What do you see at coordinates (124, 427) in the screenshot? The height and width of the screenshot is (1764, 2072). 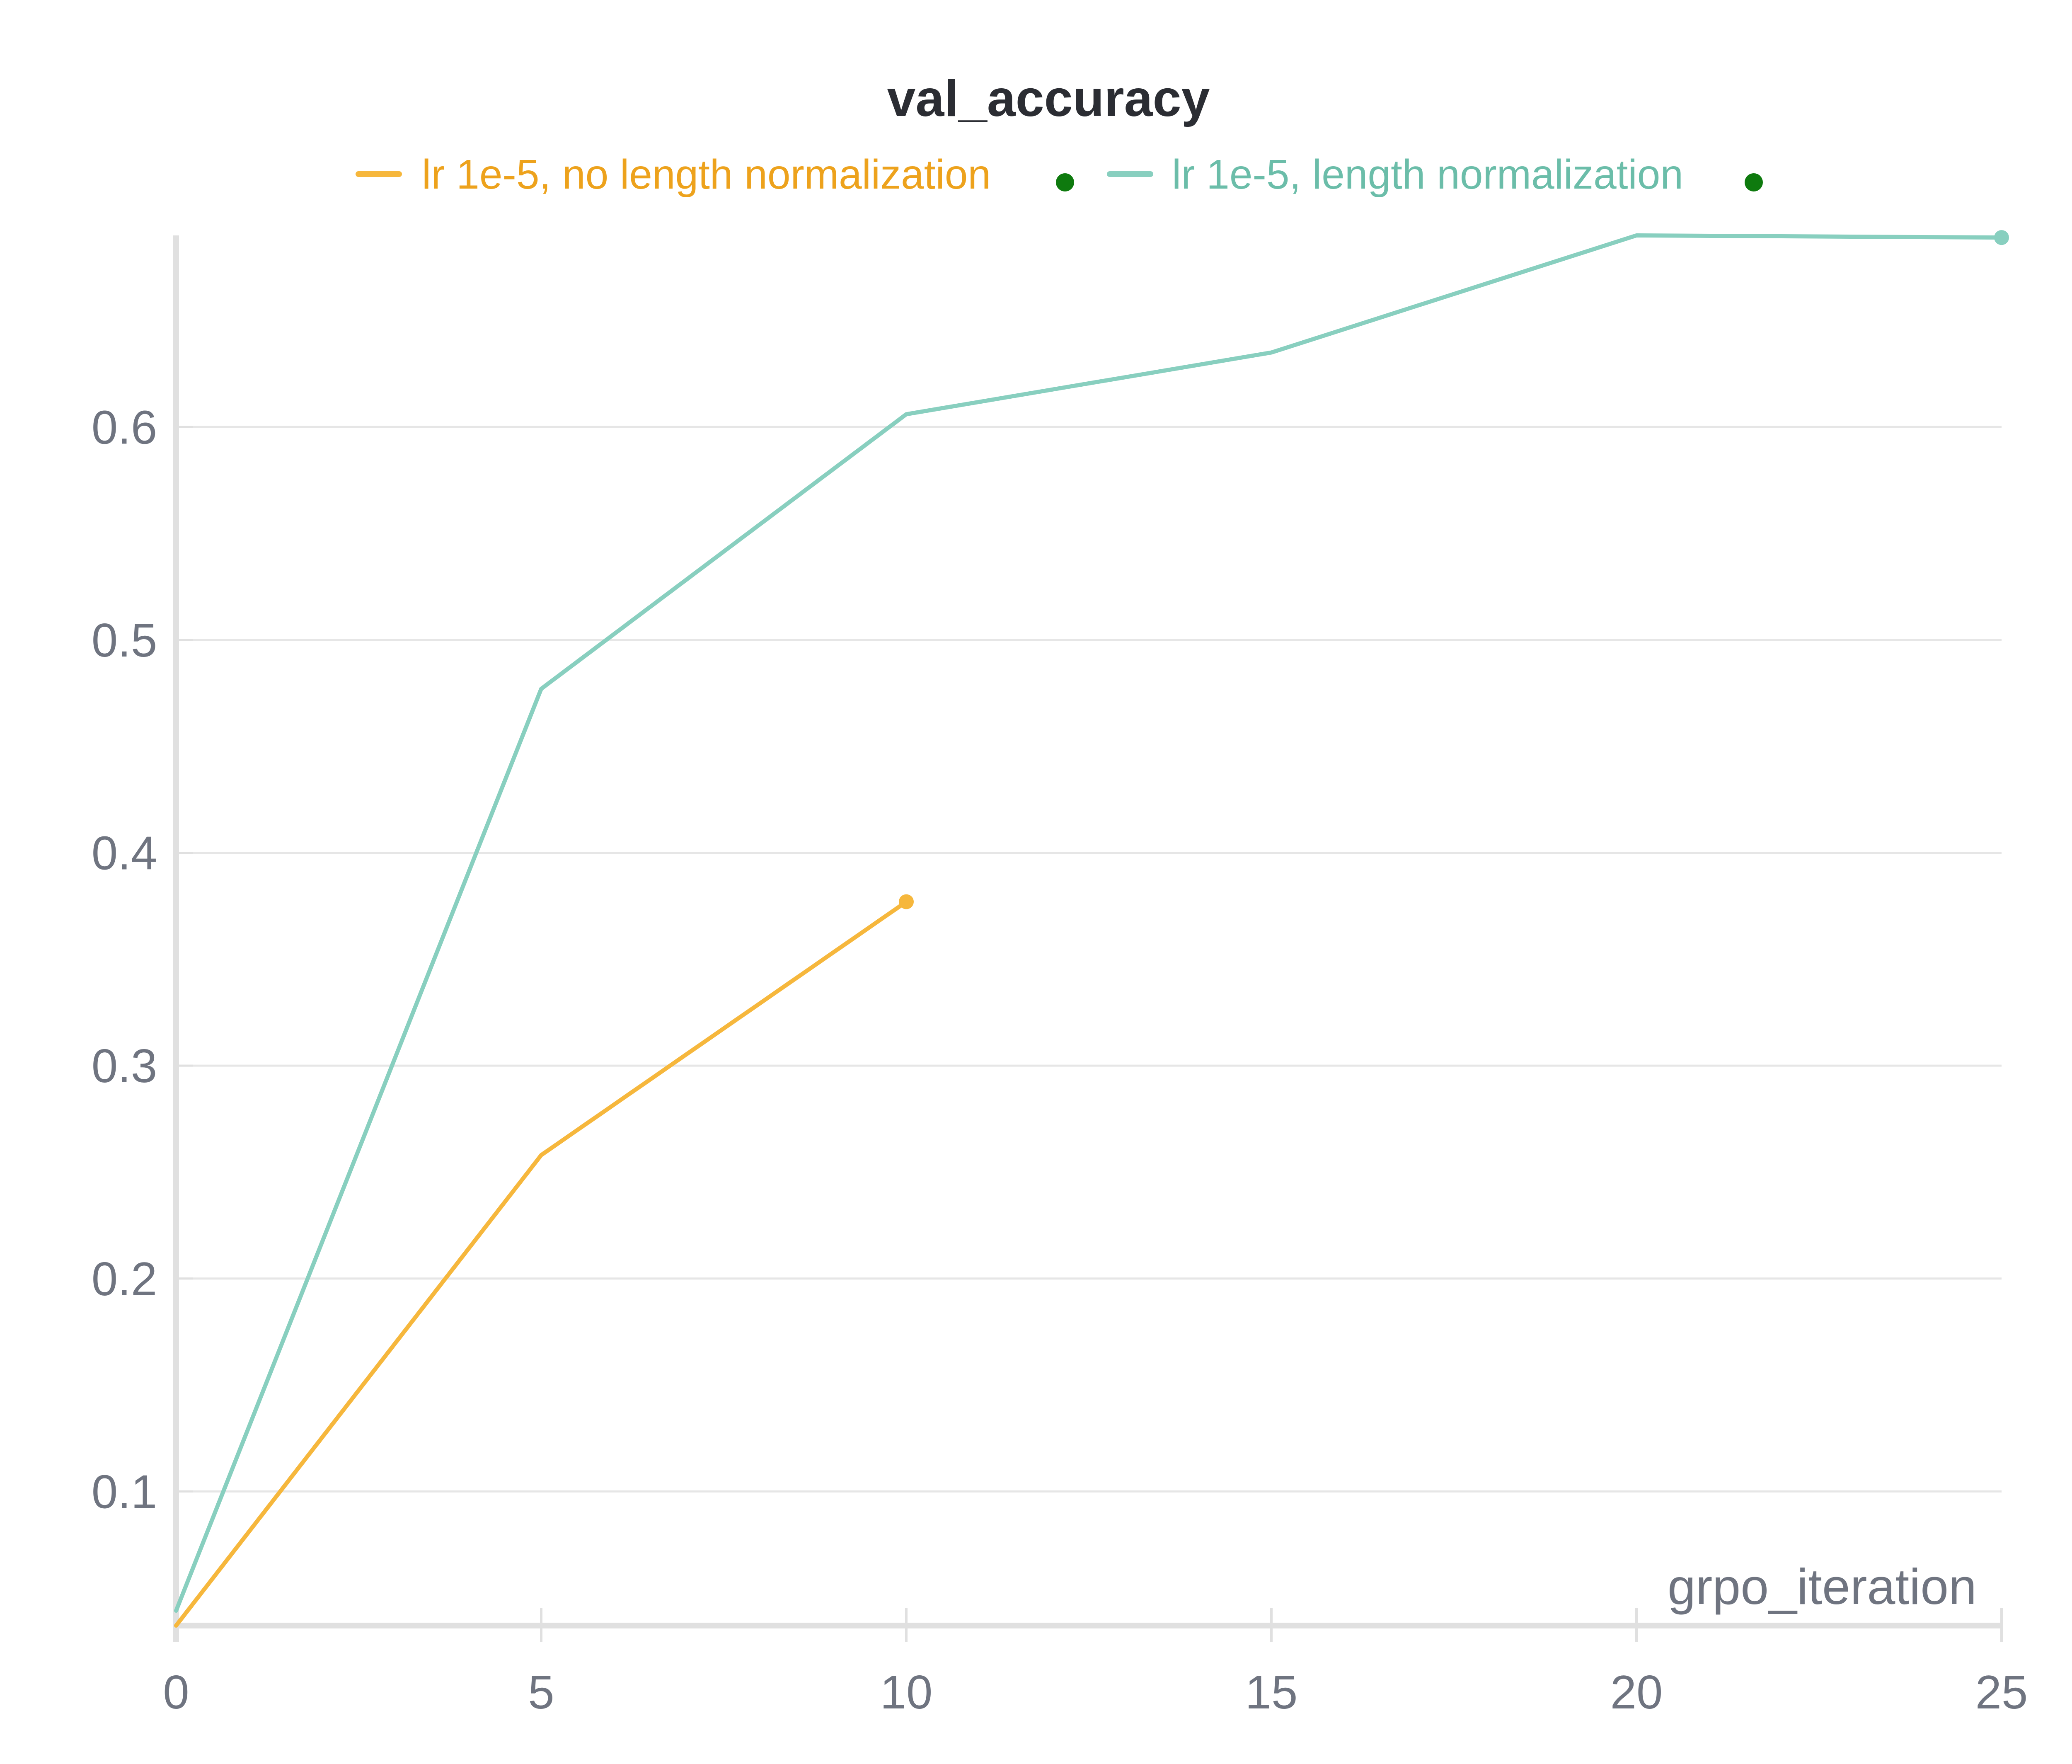 I see `y-tick-label-5: 0.6` at bounding box center [124, 427].